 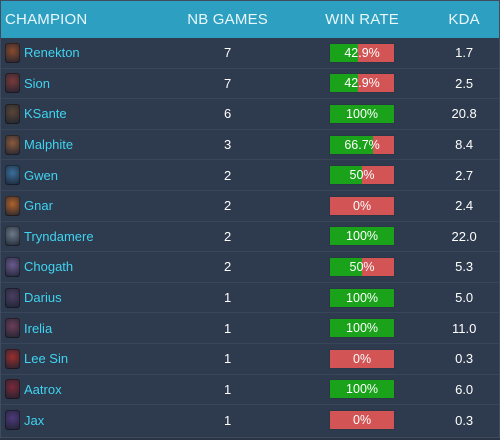 I want to click on champion-name: Chogath, so click(x=49, y=267).